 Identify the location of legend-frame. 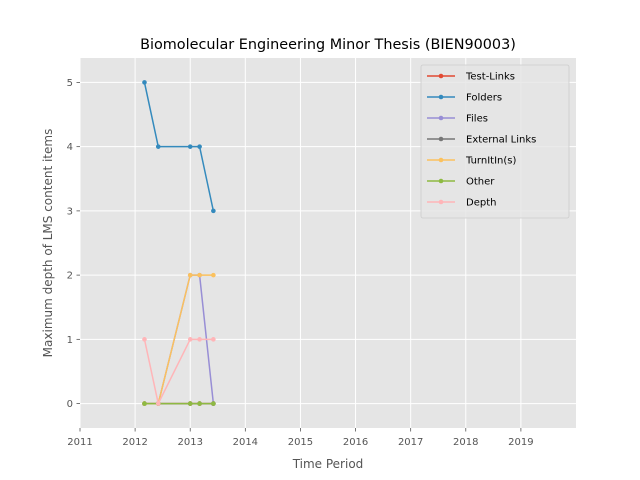
(495, 141).